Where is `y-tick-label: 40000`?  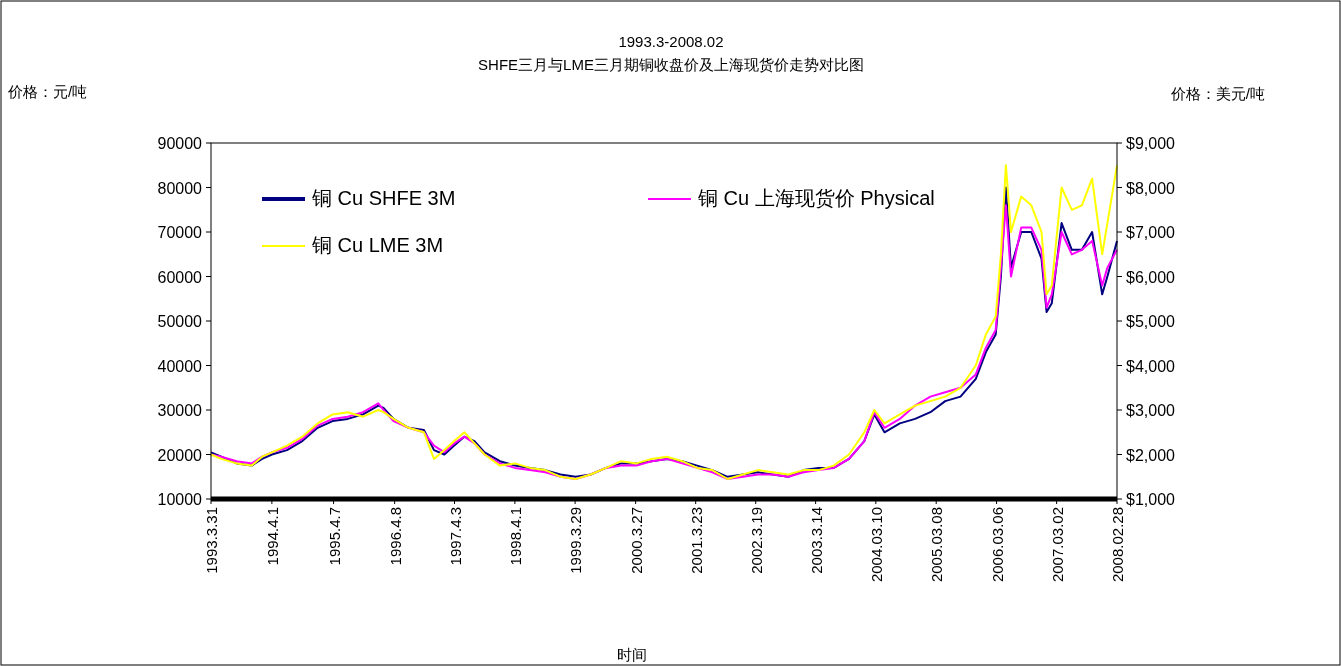 y-tick-label: 40000 is located at coordinates (180, 366).